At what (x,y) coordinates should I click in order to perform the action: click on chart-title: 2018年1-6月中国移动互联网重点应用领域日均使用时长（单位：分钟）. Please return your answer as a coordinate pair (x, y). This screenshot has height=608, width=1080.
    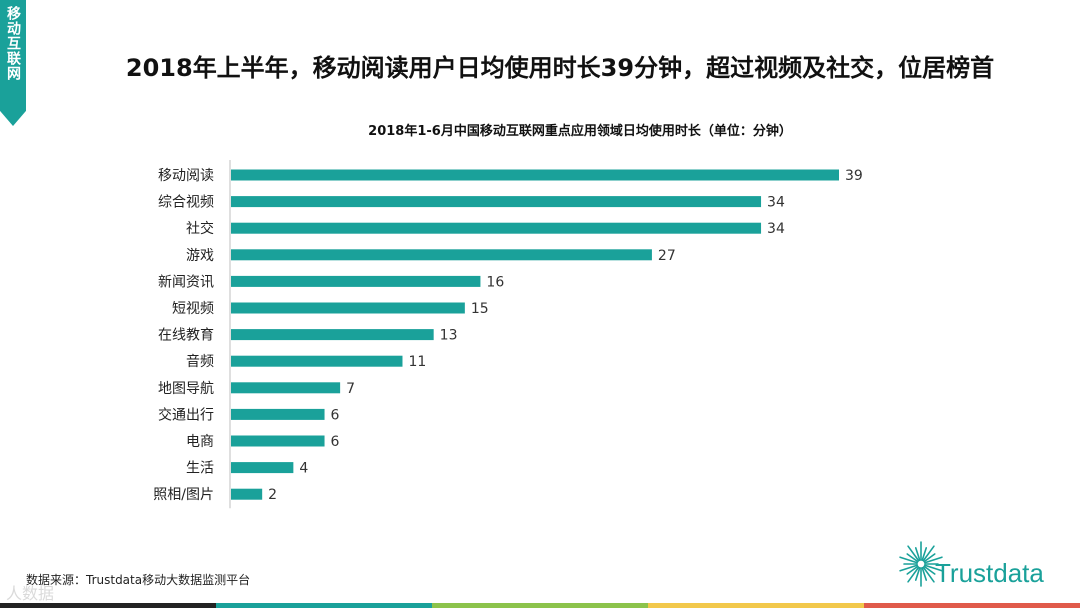
    Looking at the image, I should click on (580, 131).